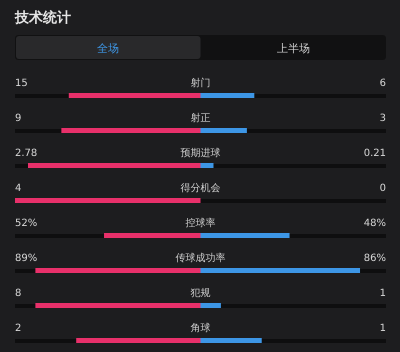 This screenshot has height=352, width=400. Describe the element at coordinates (26, 223) in the screenshot. I see `annotation: 52%` at that location.